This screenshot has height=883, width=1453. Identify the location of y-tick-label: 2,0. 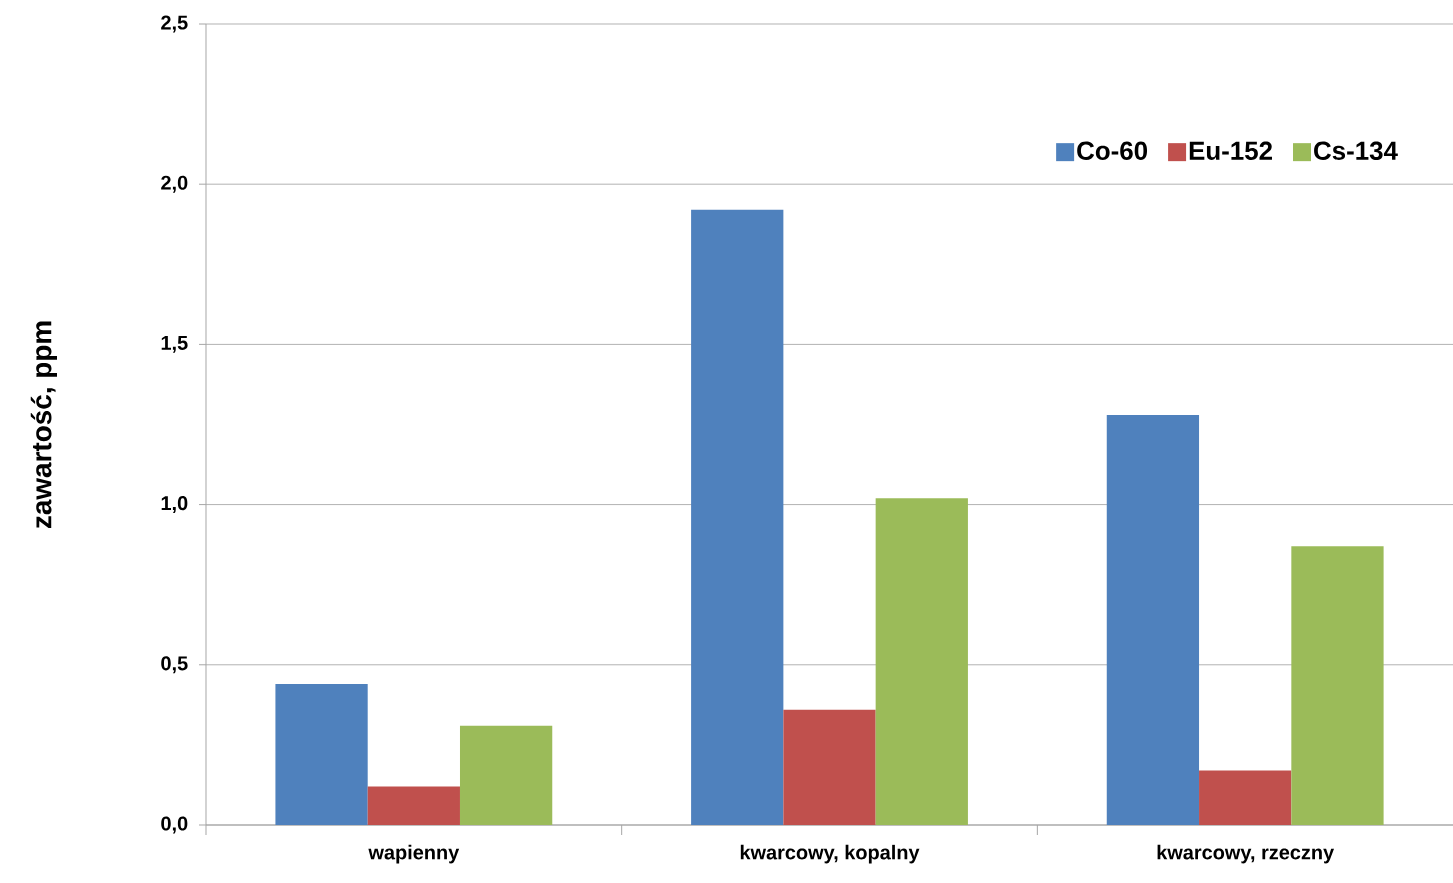
(174, 184).